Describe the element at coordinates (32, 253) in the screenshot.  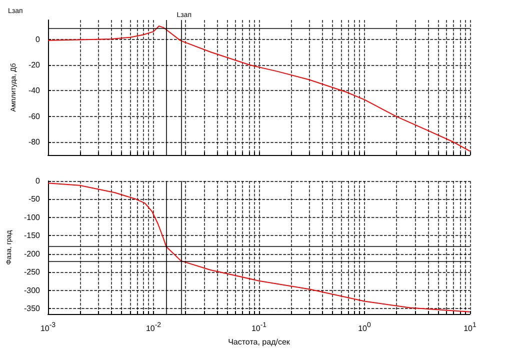
I see `y-tick-label: -200` at that location.